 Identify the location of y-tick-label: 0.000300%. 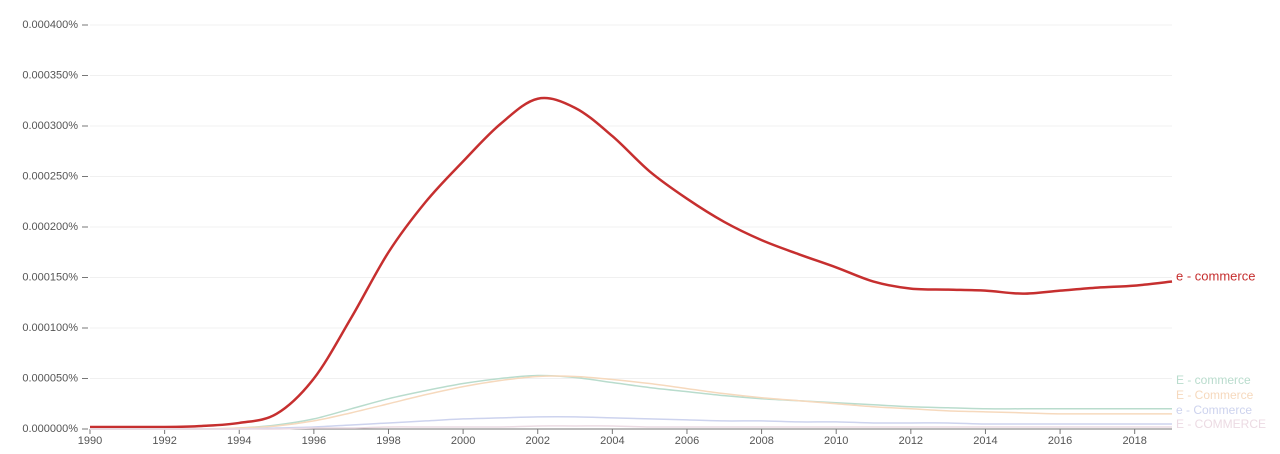
(50, 126).